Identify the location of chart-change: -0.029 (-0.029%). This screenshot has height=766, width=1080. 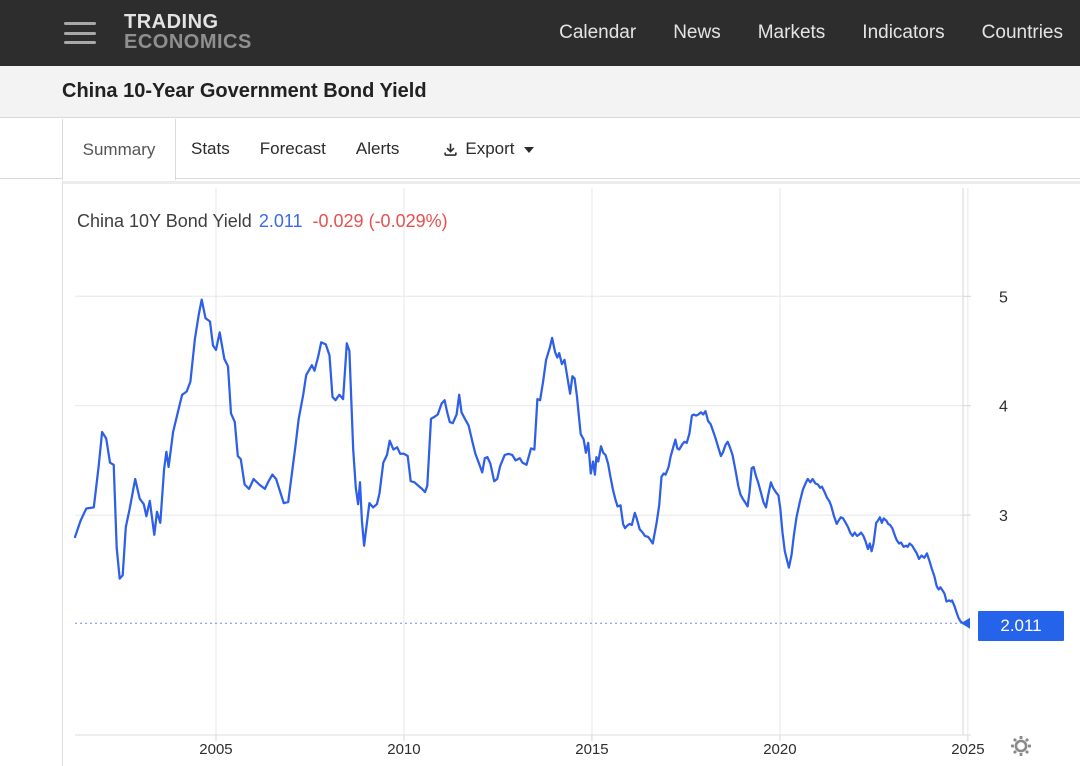
(380, 221).